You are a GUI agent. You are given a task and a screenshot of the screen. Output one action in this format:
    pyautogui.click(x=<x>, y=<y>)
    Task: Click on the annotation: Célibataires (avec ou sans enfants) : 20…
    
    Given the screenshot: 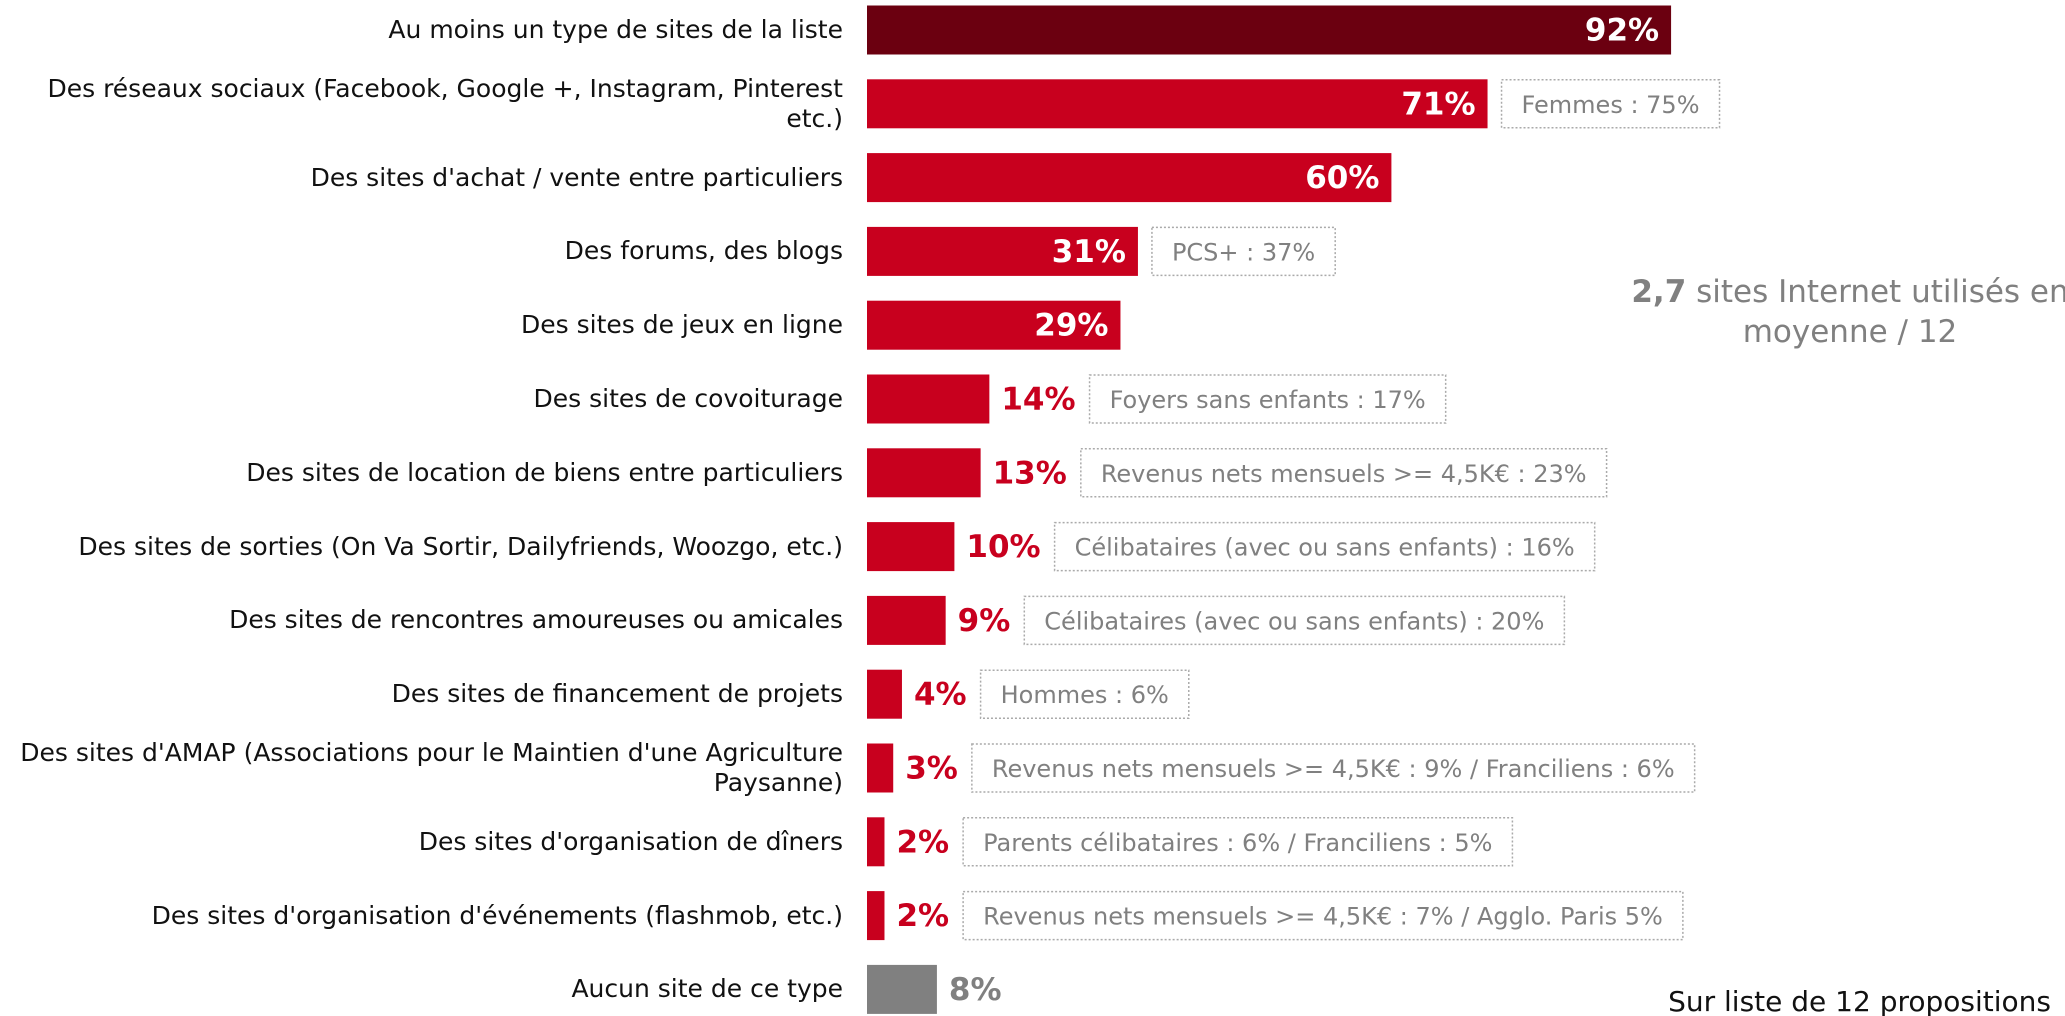 What is the action you would take?
    pyautogui.click(x=1294, y=621)
    